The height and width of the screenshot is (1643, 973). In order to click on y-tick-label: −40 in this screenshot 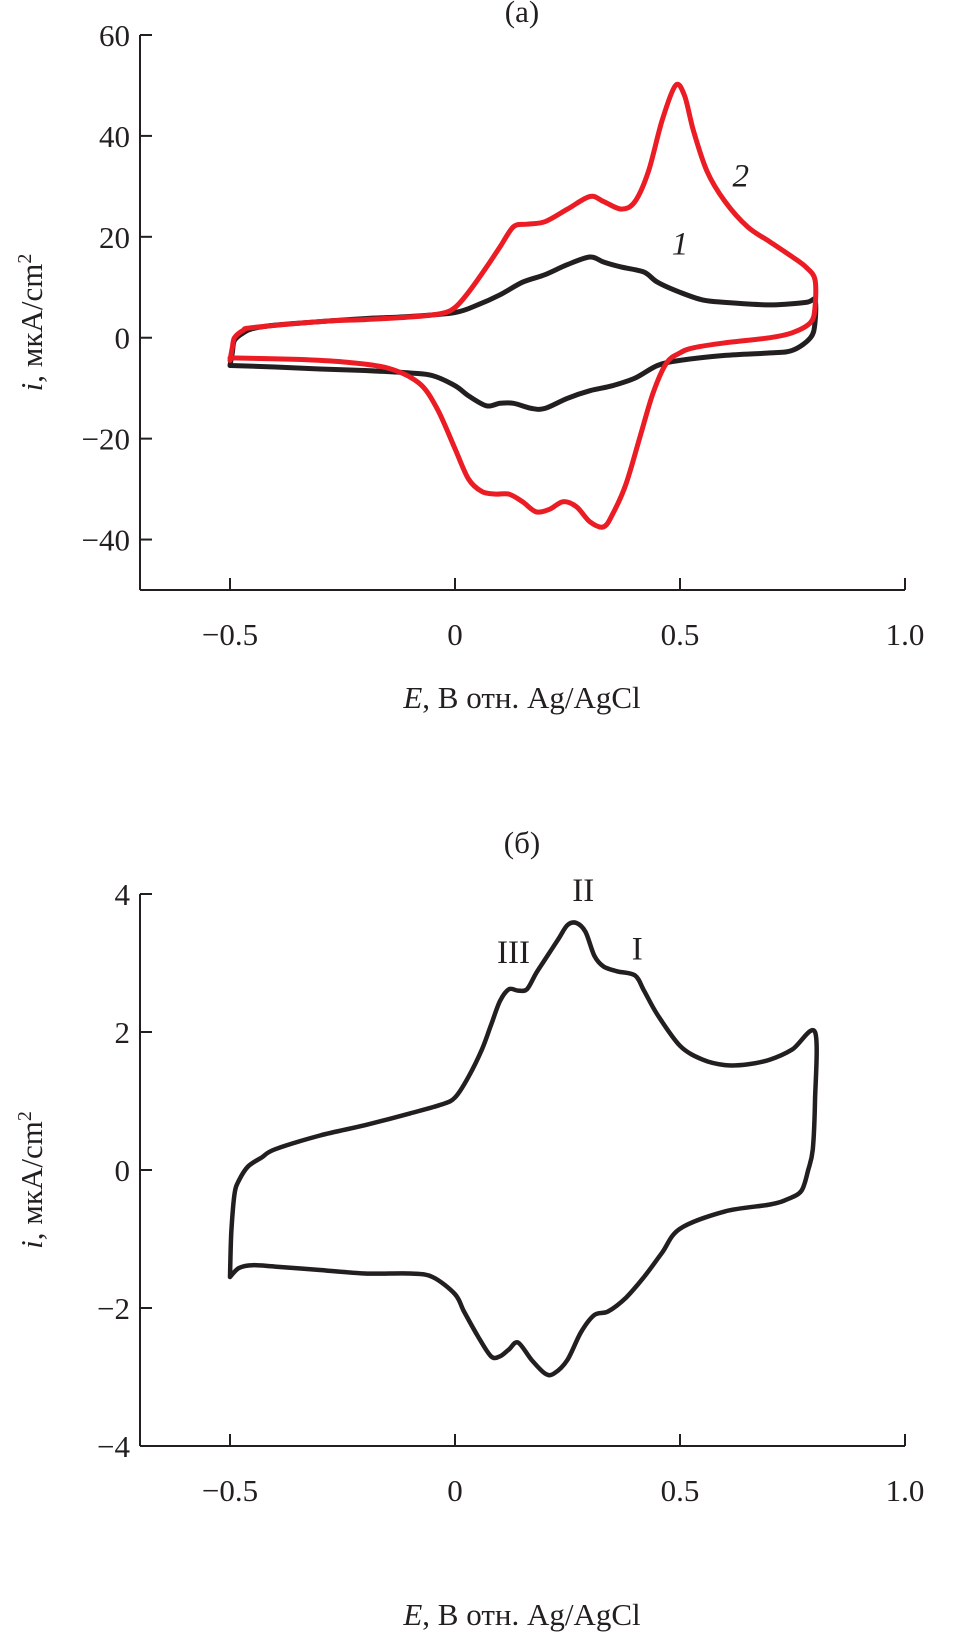, I will do `click(106, 540)`.